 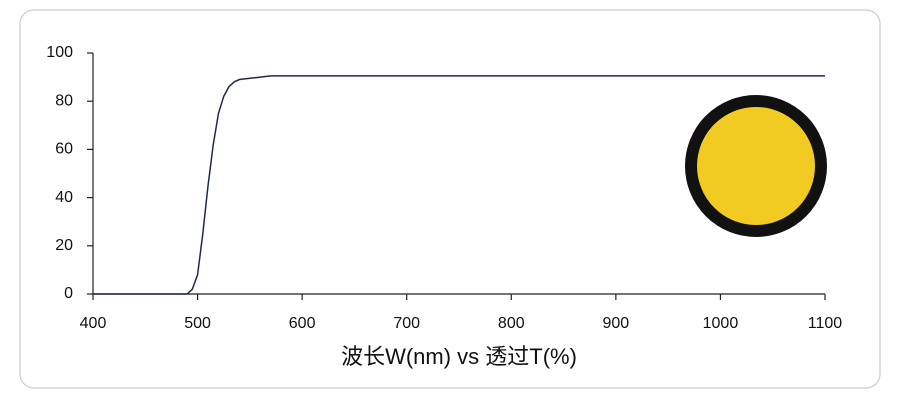 What do you see at coordinates (721, 323) in the screenshot?
I see `x-tick-label: 1000` at bounding box center [721, 323].